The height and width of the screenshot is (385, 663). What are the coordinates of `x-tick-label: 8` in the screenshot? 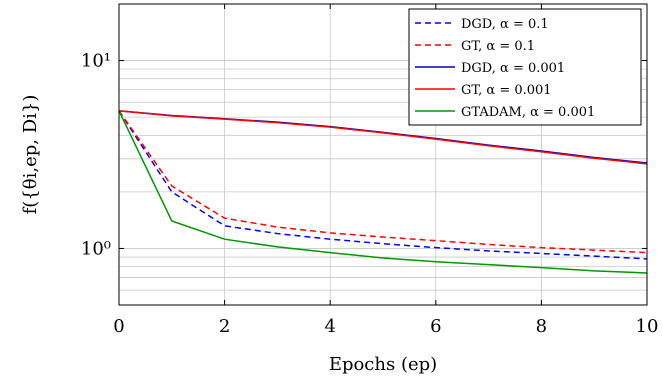 It's located at (541, 326).